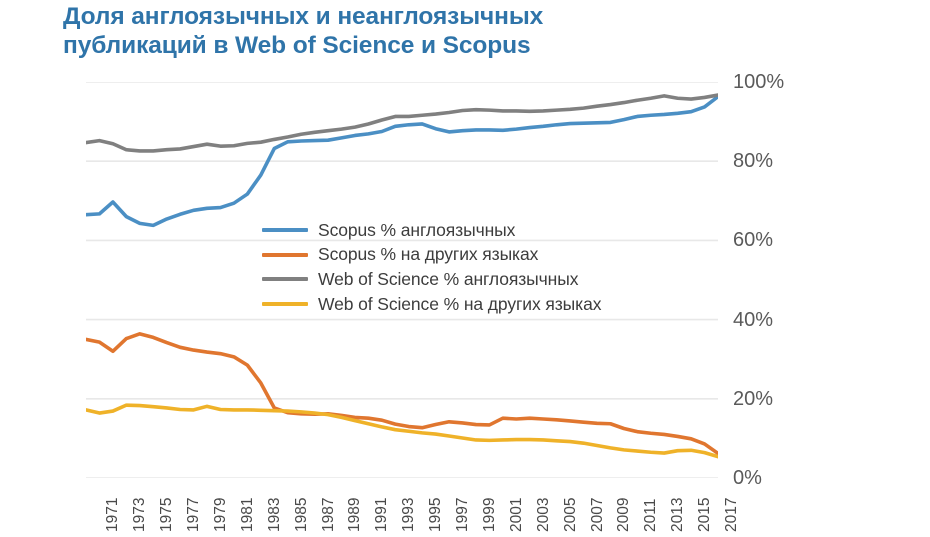  What do you see at coordinates (436, 514) in the screenshot?
I see `x-axis-tick: 1995` at bounding box center [436, 514].